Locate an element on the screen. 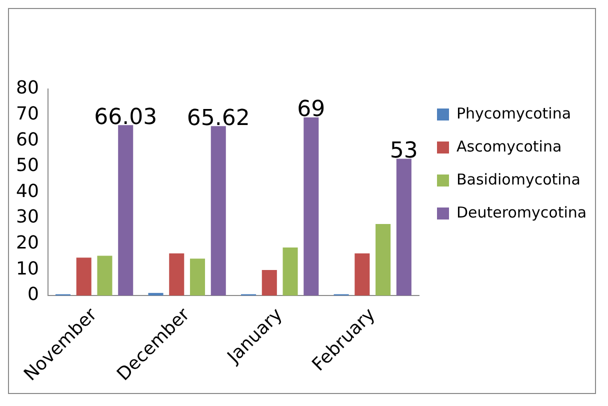  legend-label: Basidiomycotina is located at coordinates (518, 179).